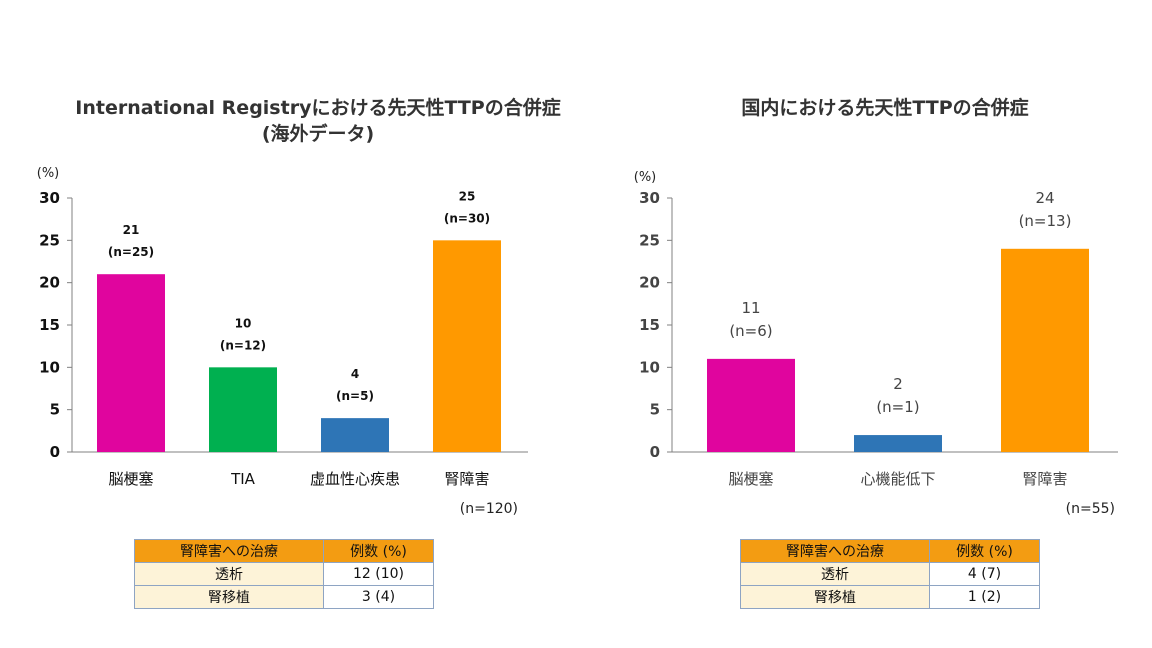 This screenshot has width=1152, height=648. I want to click on right-y-unit-label: (%), so click(645, 177).